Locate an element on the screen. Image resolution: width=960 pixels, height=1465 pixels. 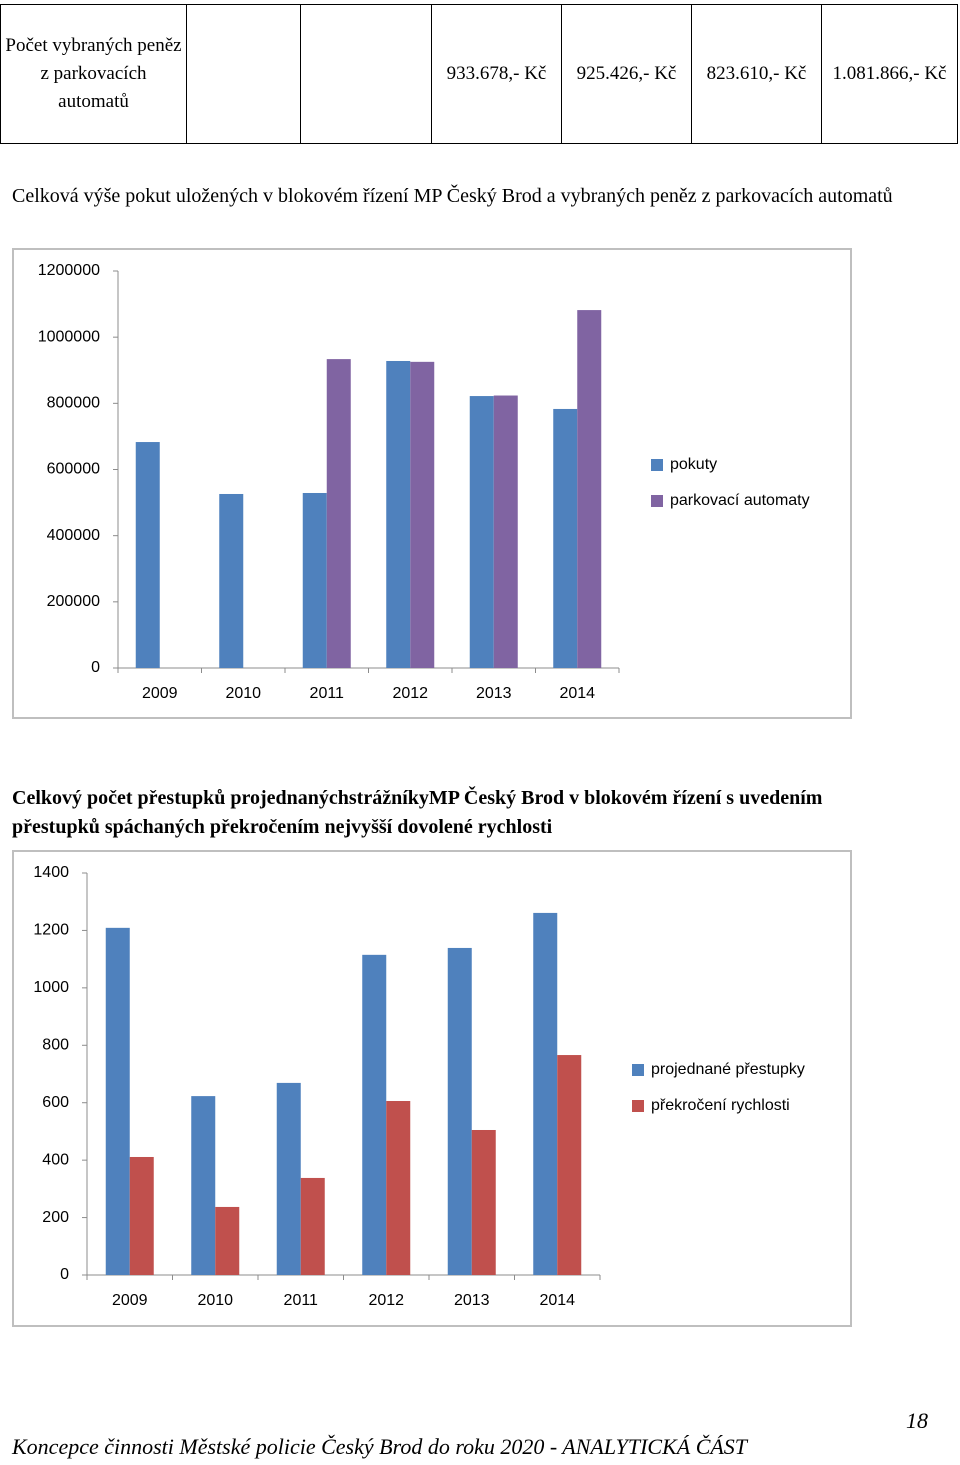
cell: 1.081.866,- Kč is located at coordinates (889, 74).